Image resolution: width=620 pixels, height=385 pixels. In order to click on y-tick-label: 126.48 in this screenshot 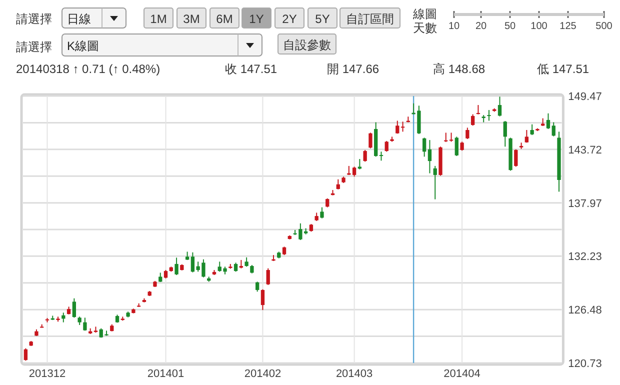, I will do `click(585, 310)`.